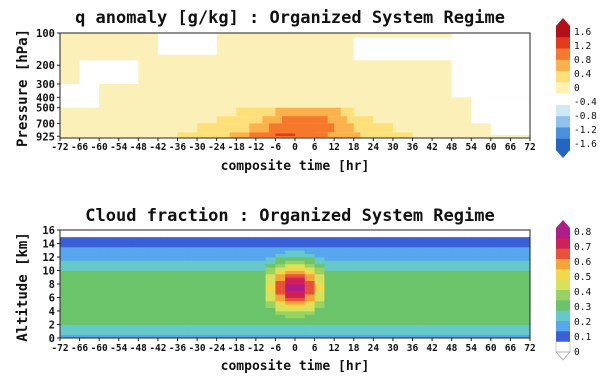 The image size is (601, 378). Describe the element at coordinates (157, 348) in the screenshot. I see `cf-x-tick-label: -42` at that location.